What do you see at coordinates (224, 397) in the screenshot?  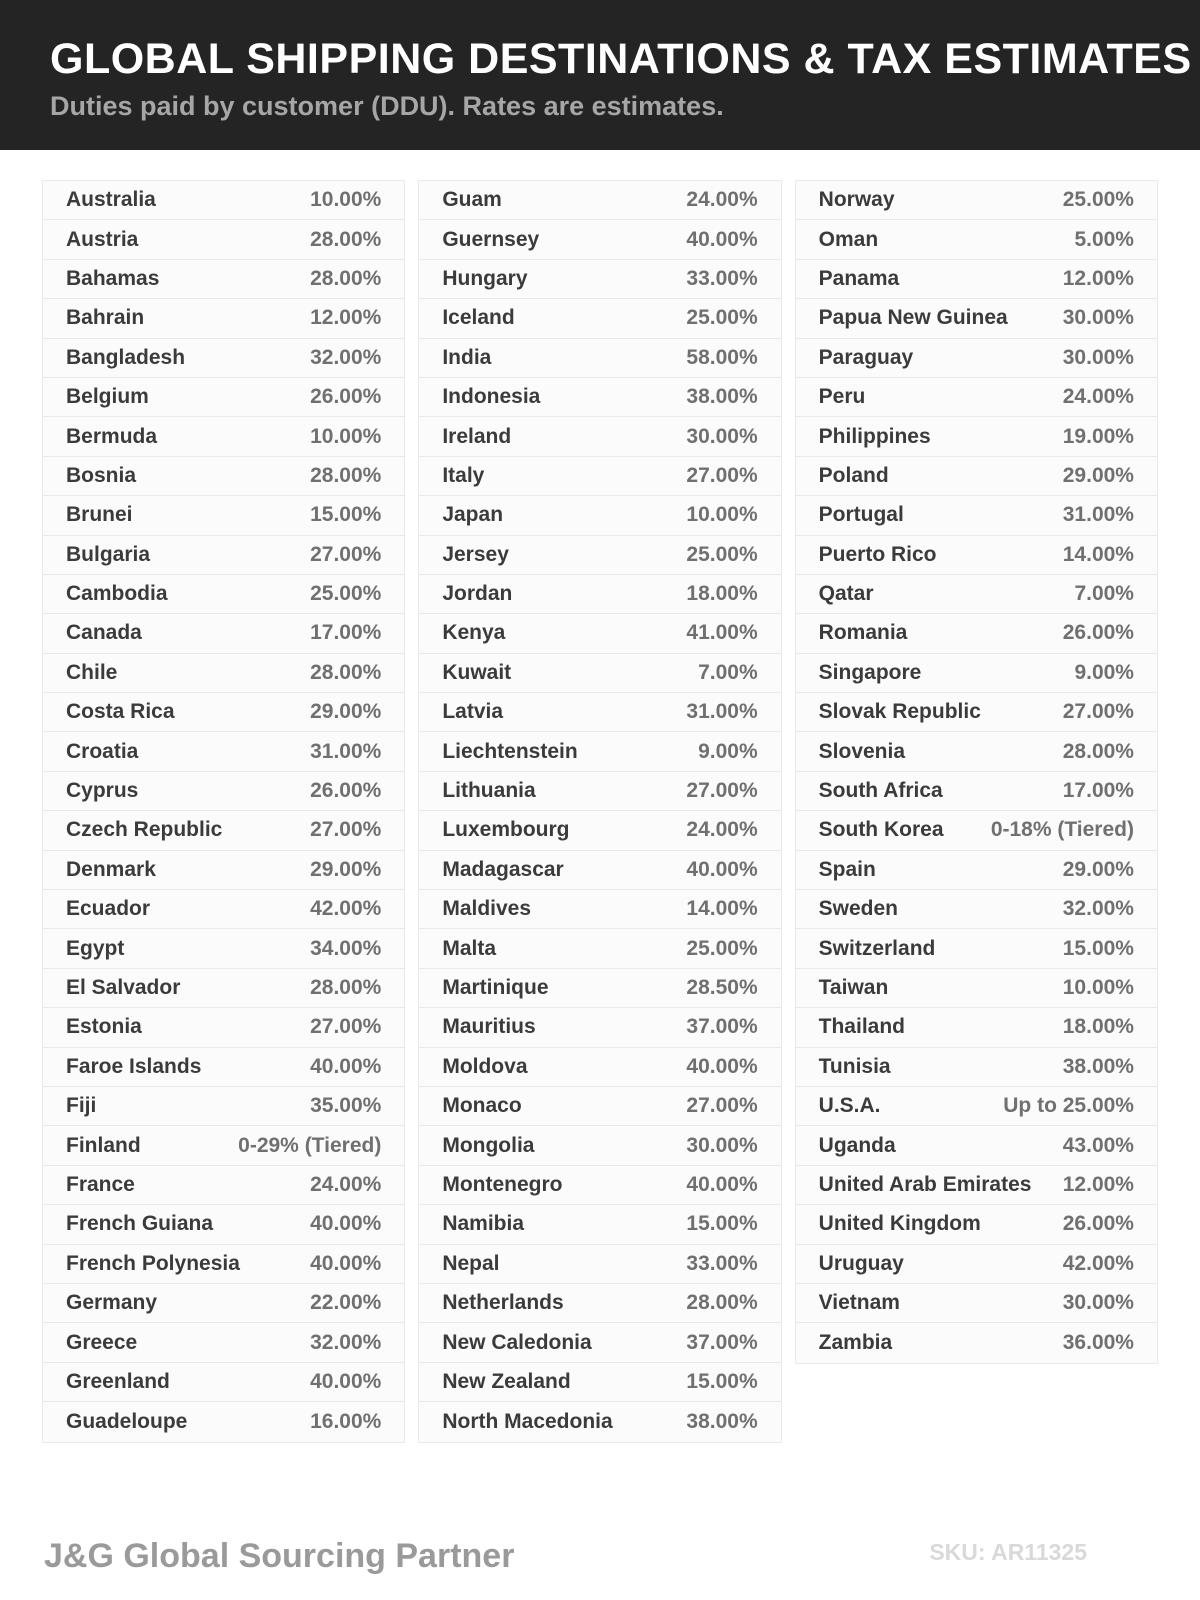 I see `table-row: Belgium 26.00%` at bounding box center [224, 397].